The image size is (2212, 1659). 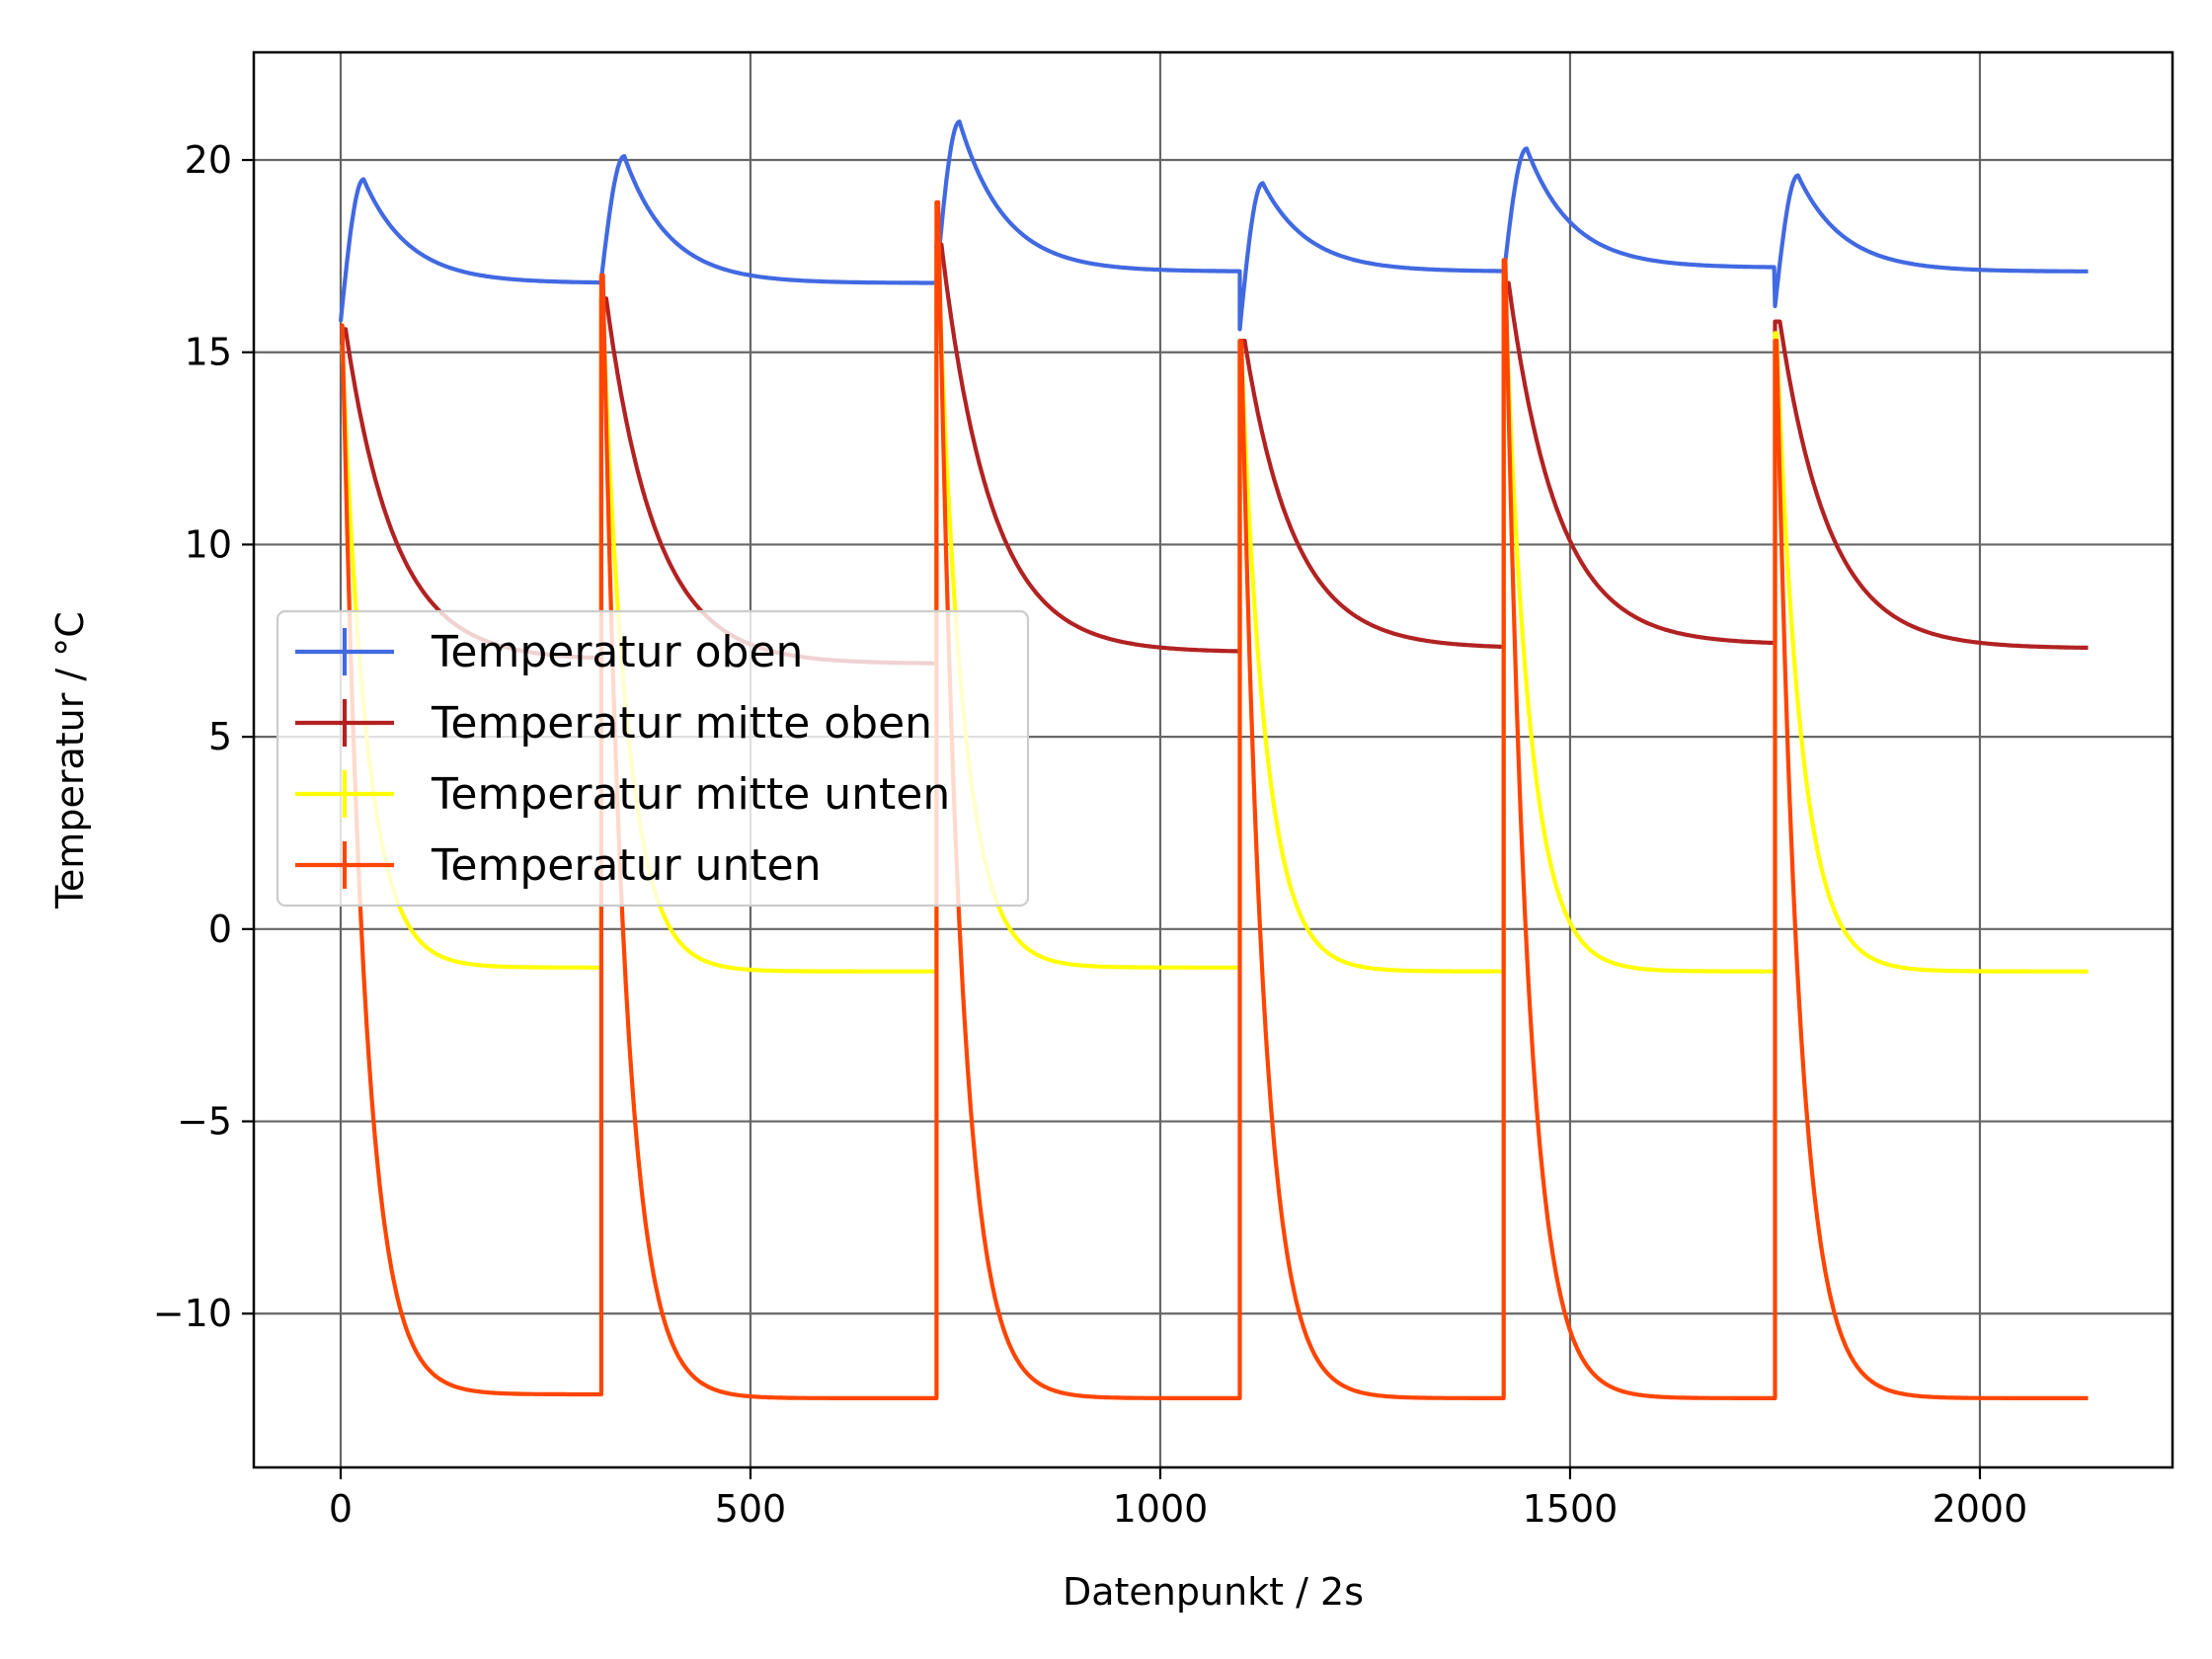 I want to click on y-axis: −10 −5 0 5 10 15 20, so click(x=203, y=737).